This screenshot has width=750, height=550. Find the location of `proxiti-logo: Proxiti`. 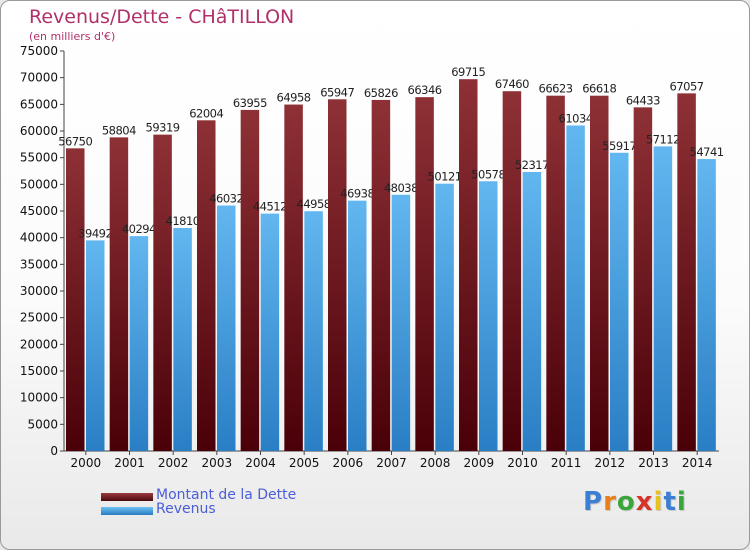

proxiti-logo: Proxiti is located at coordinates (635, 502).